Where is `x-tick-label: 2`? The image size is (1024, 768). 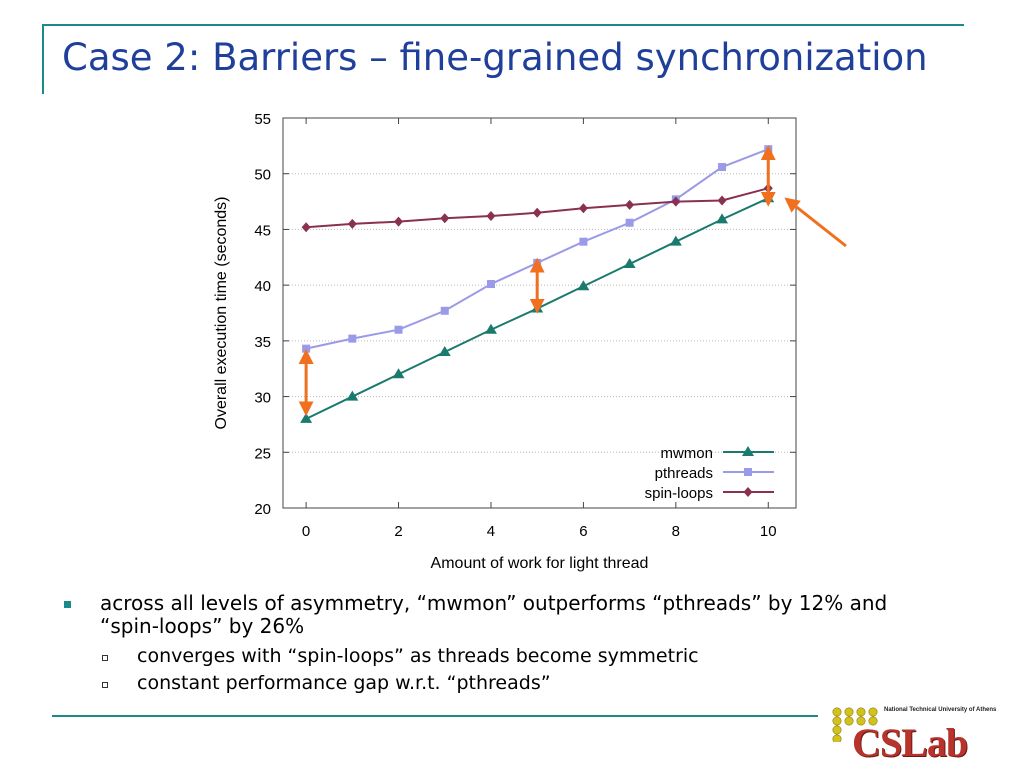
x-tick-label: 2 is located at coordinates (398, 531).